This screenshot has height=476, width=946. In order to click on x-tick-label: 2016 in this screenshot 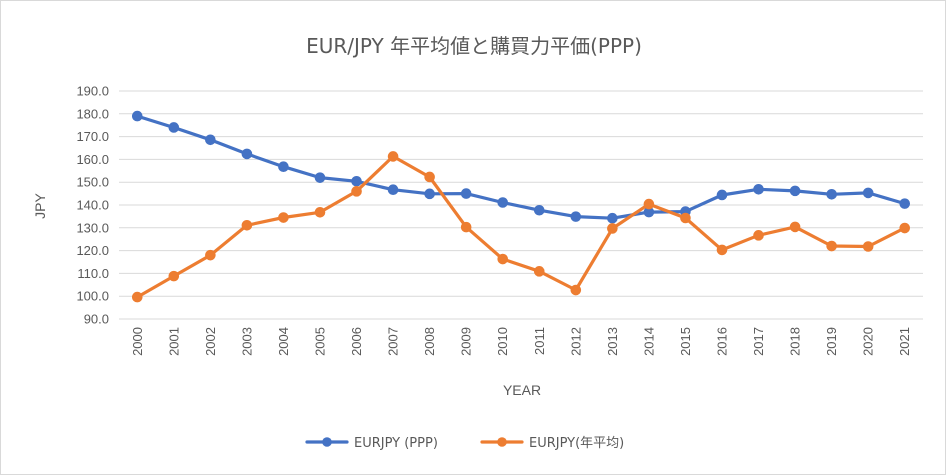, I will do `click(722, 341)`.